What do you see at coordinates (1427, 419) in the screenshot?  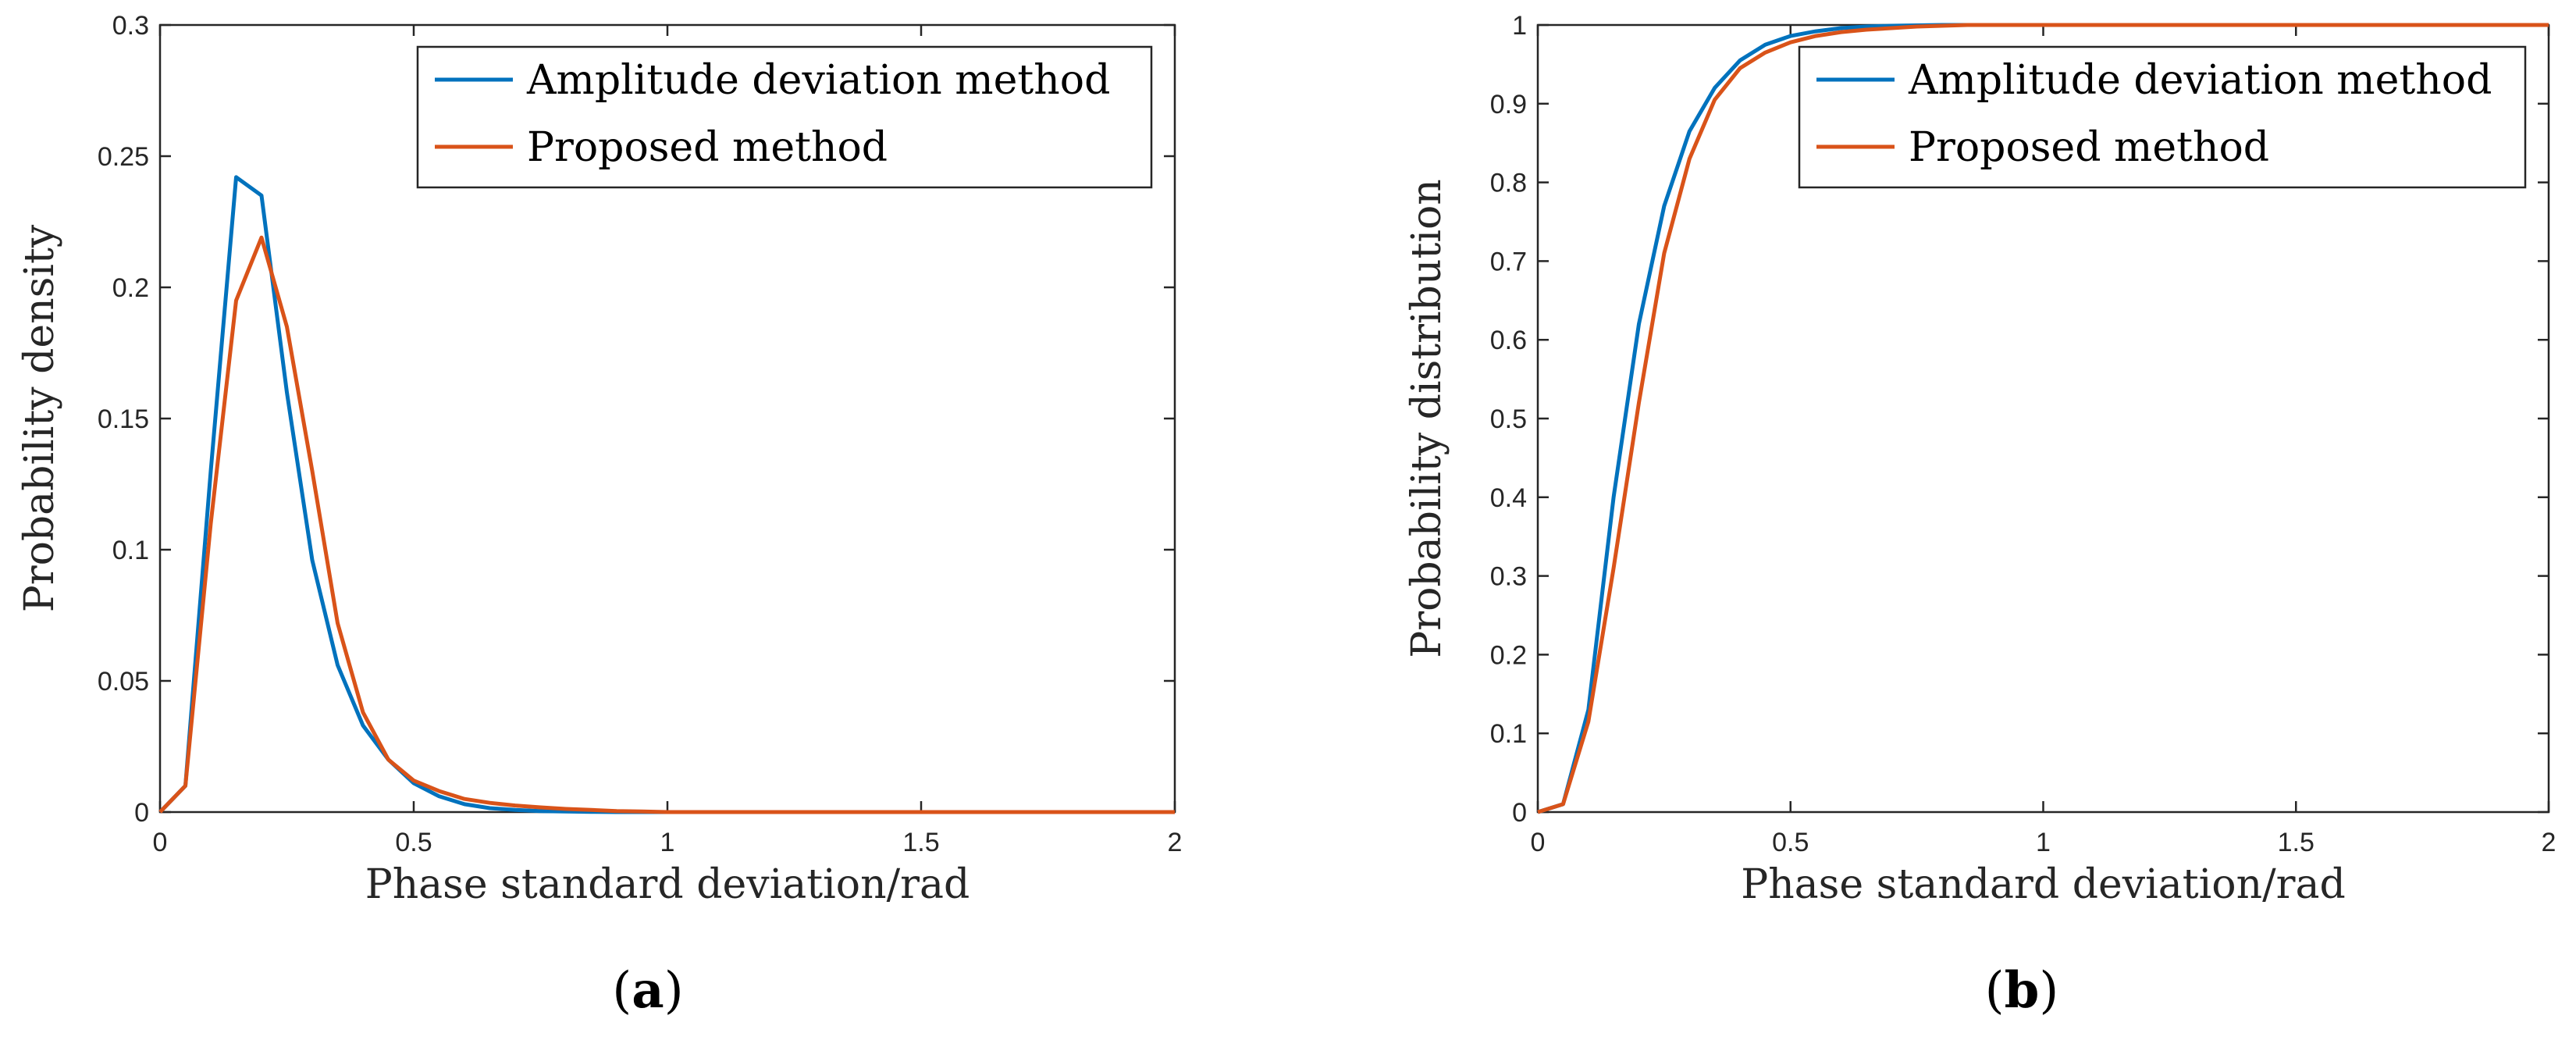 I see `y-axis-label: Probability distribution` at bounding box center [1427, 419].